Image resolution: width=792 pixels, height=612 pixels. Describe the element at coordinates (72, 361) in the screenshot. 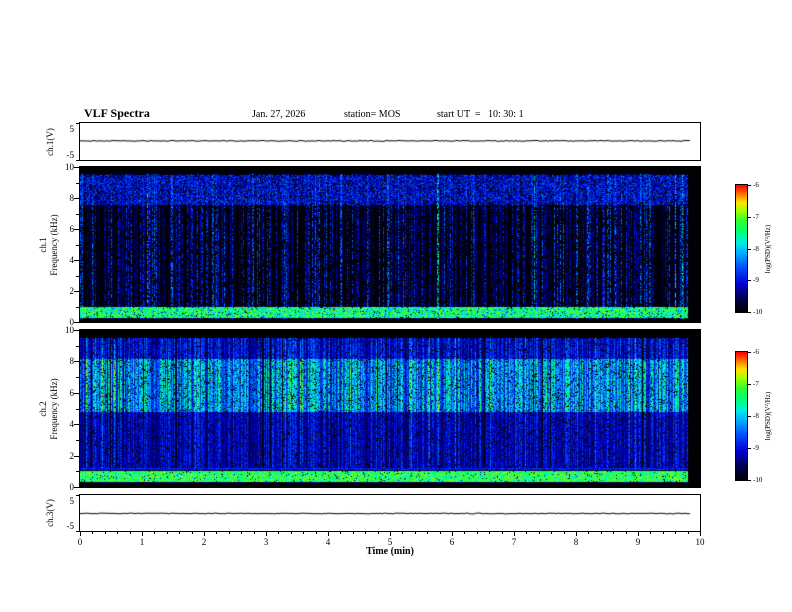

I see `y-tick-label: 8` at that location.